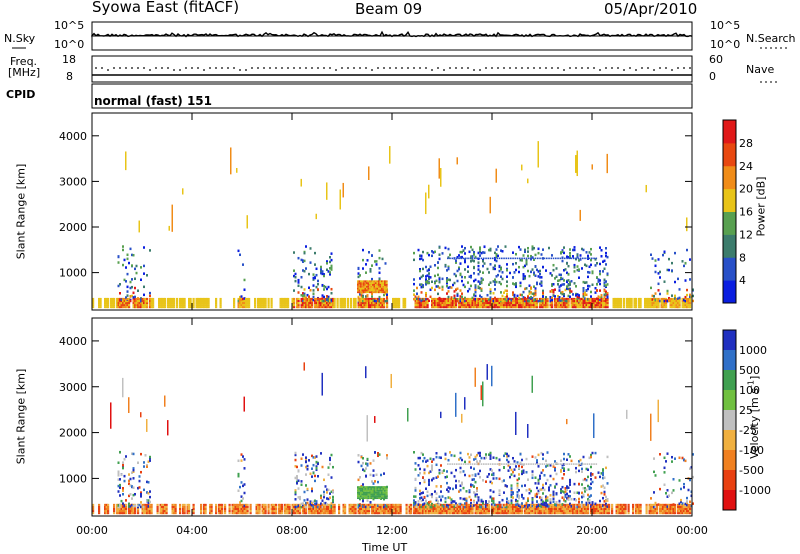 This screenshot has height=554, width=800. What do you see at coordinates (746, 234) in the screenshot?
I see `colorbar-tick-label: 12` at bounding box center [746, 234].